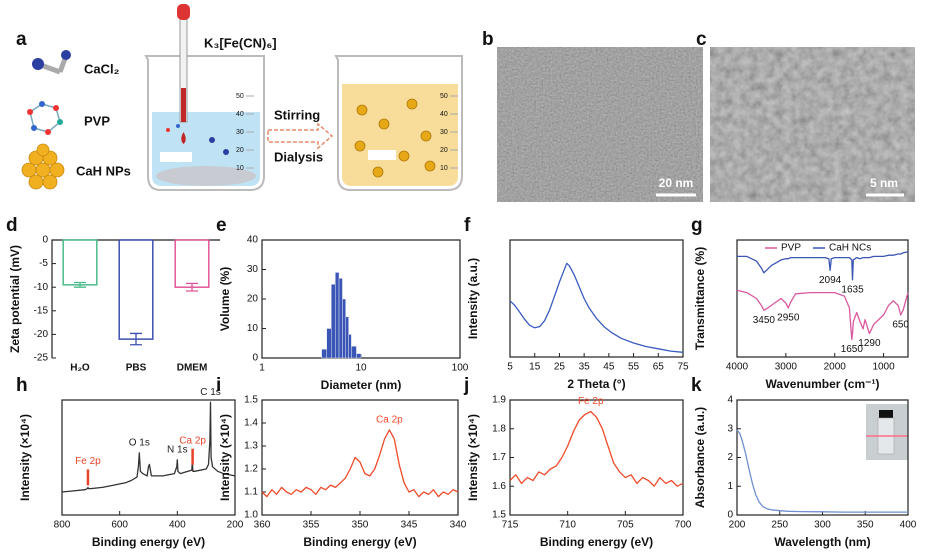  What do you see at coordinates (251, 515) in the screenshot?
I see `y-tick-label: 1.0` at bounding box center [251, 515].